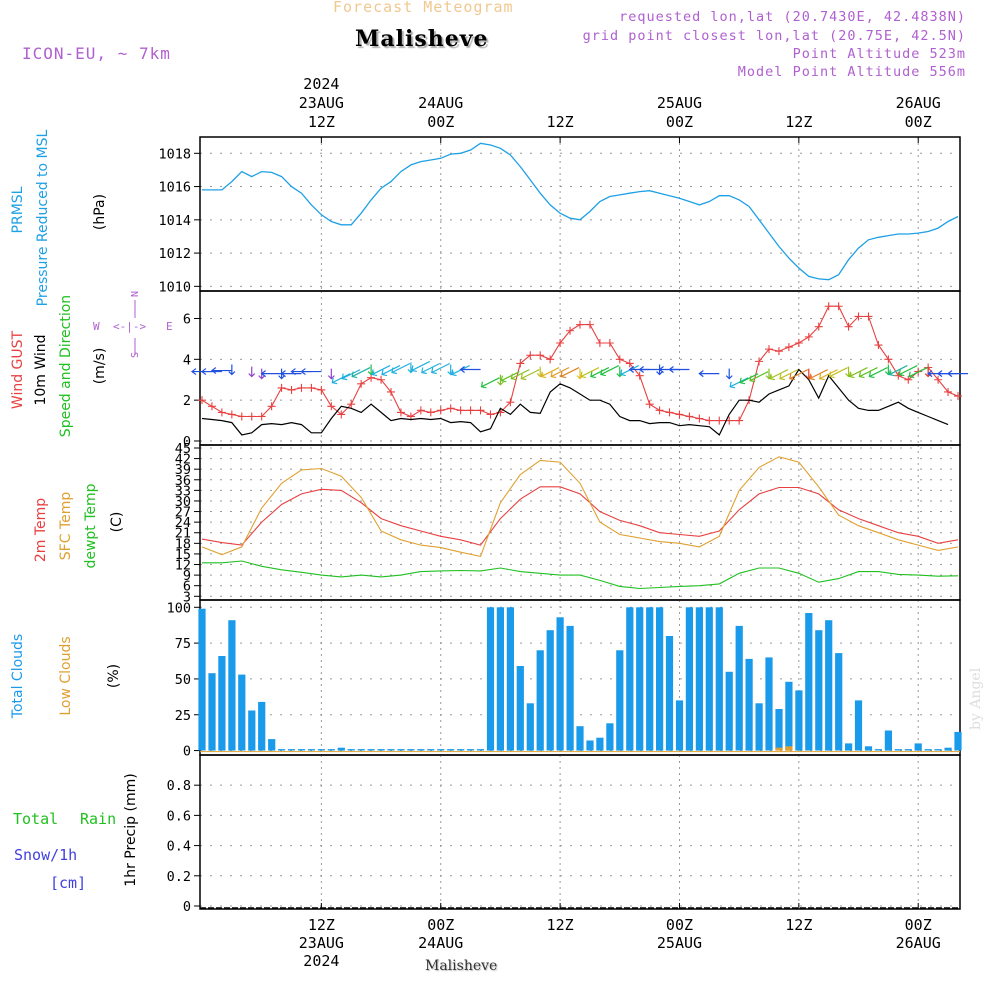 The image size is (1000, 1000). I want to click on precip-ytick-label: 0.8, so click(179, 786).